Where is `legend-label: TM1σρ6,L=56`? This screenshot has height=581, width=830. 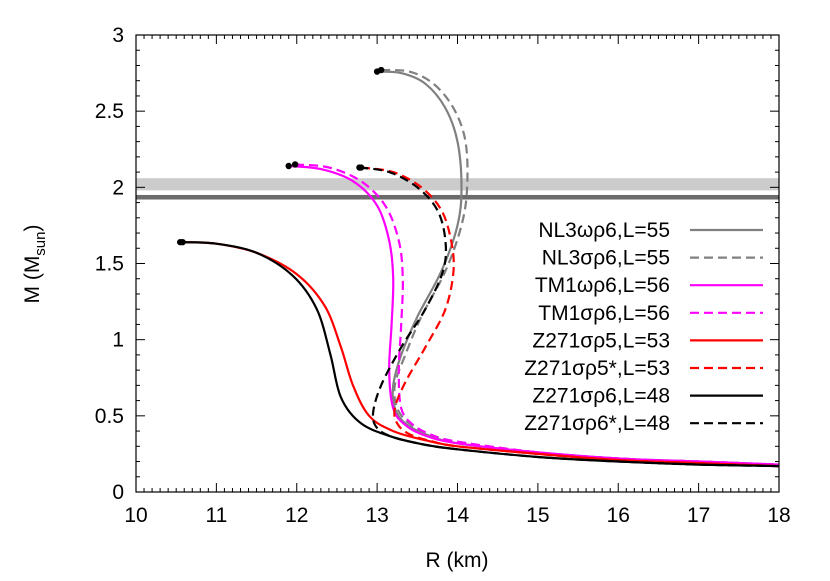
legend-label: TM1σρ6,L=56 is located at coordinates (604, 313).